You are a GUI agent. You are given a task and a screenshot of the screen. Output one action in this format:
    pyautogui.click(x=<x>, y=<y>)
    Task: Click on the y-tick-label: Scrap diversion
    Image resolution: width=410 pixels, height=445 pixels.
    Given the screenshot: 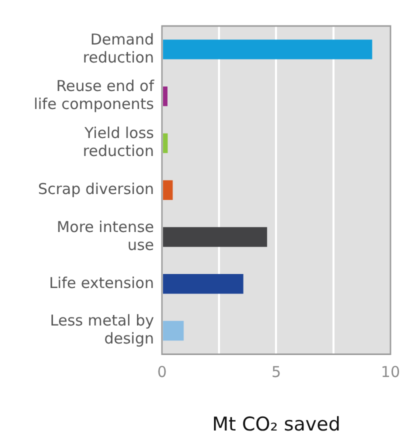 What is the action you would take?
    pyautogui.click(x=96, y=189)
    